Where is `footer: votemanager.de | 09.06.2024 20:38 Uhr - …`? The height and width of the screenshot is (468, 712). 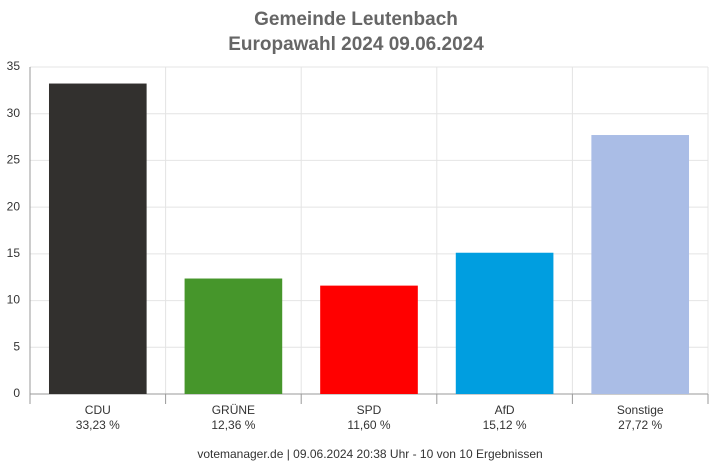
footer: votemanager.de | 09.06.2024 20:38 Uhr - … is located at coordinates (369, 454).